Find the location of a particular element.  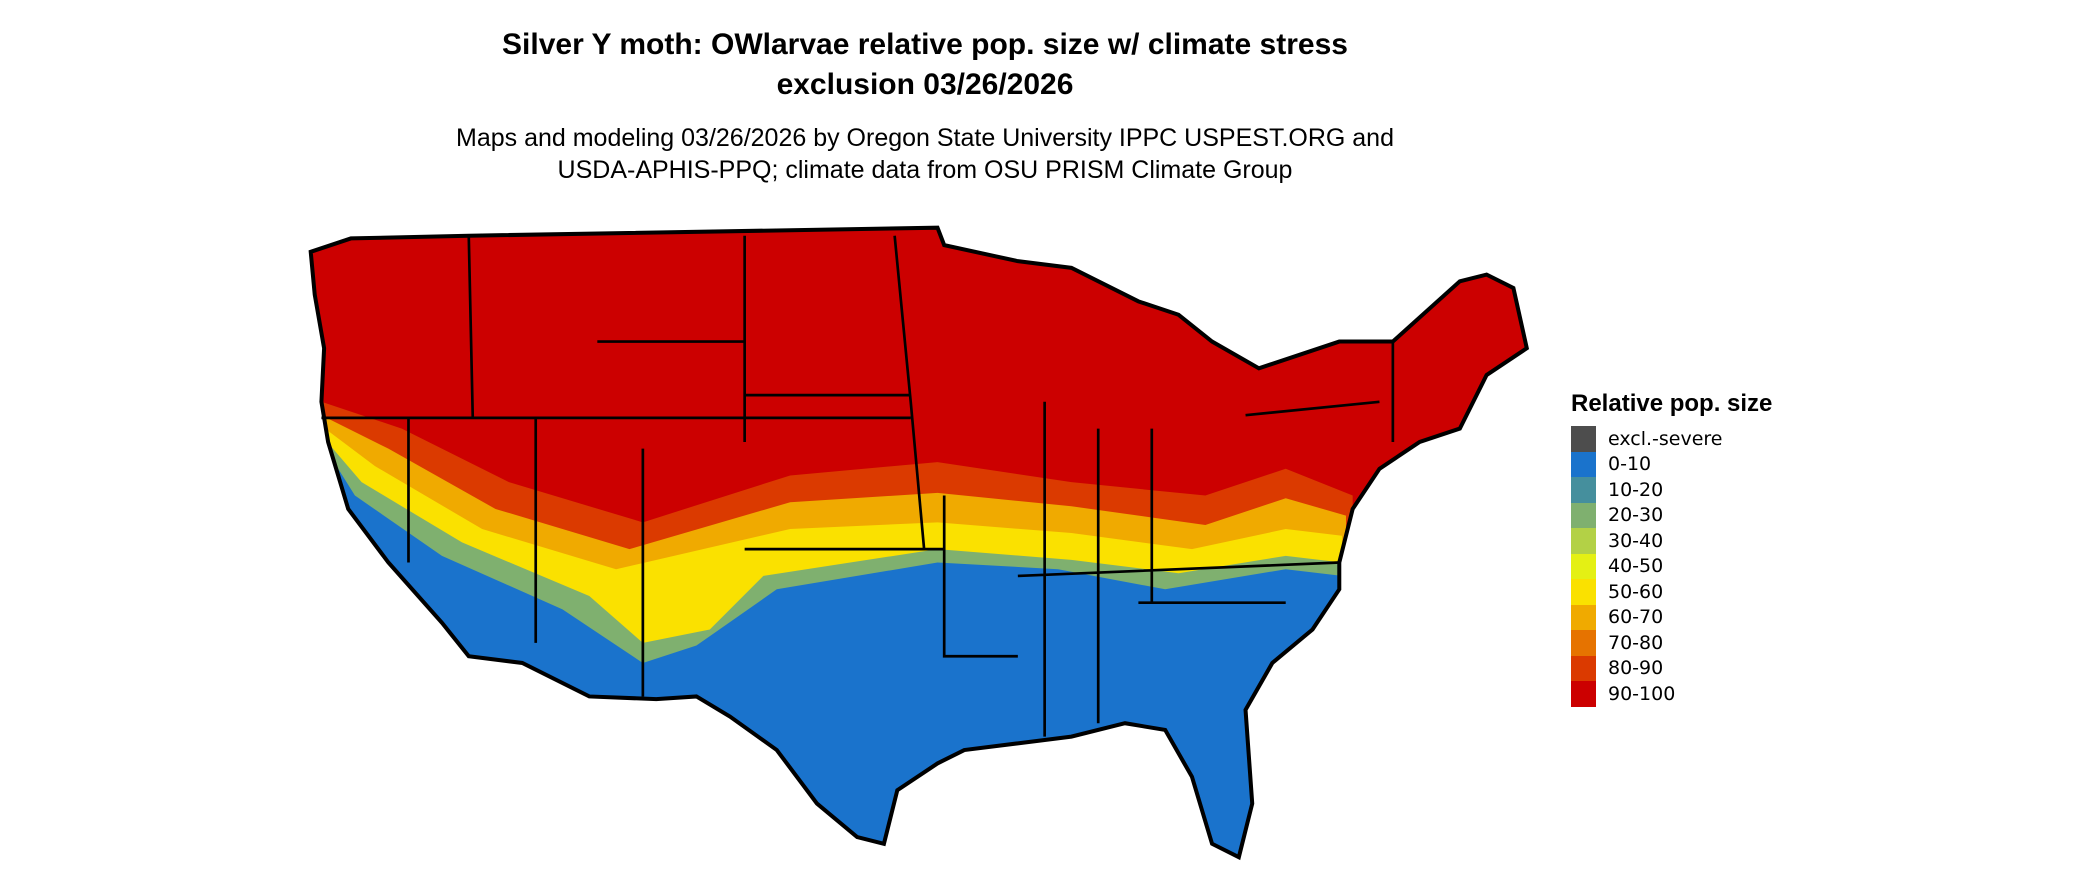

legend-label: 50-60 is located at coordinates (1636, 591).